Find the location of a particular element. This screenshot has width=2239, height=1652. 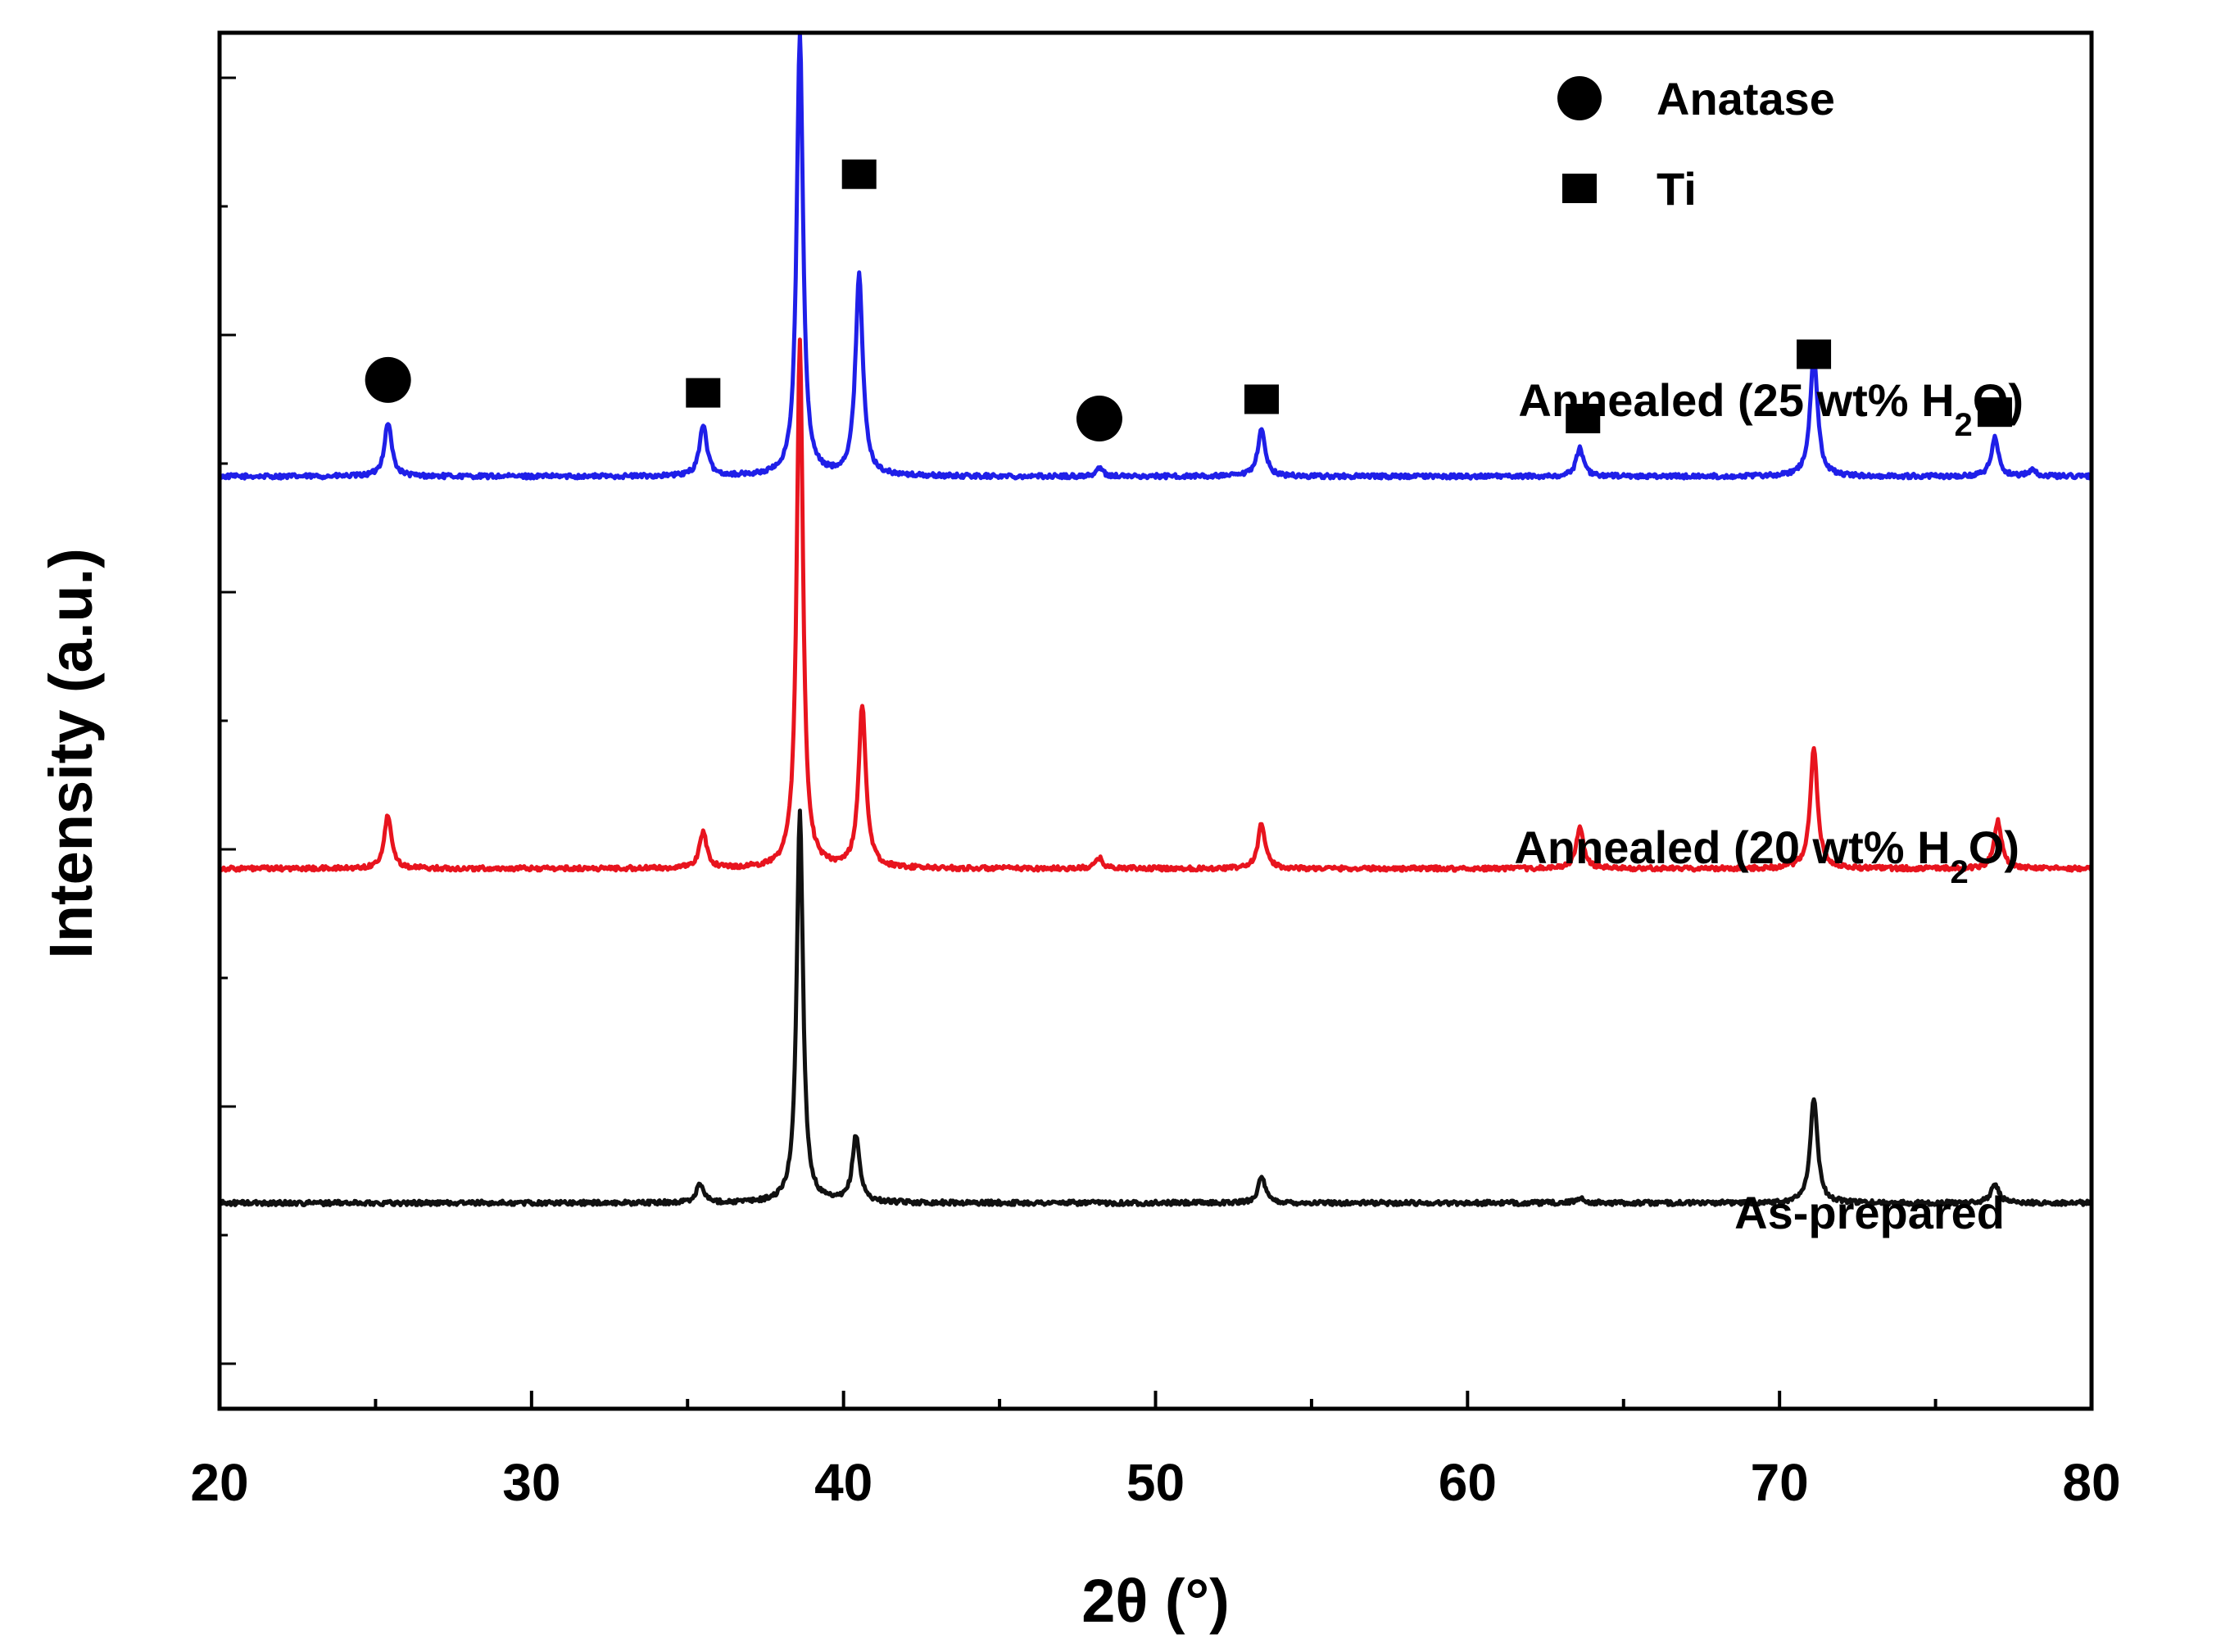

series-label-annealed-20: Annealed (20 wt% H2O) is located at coordinates (1766, 855).